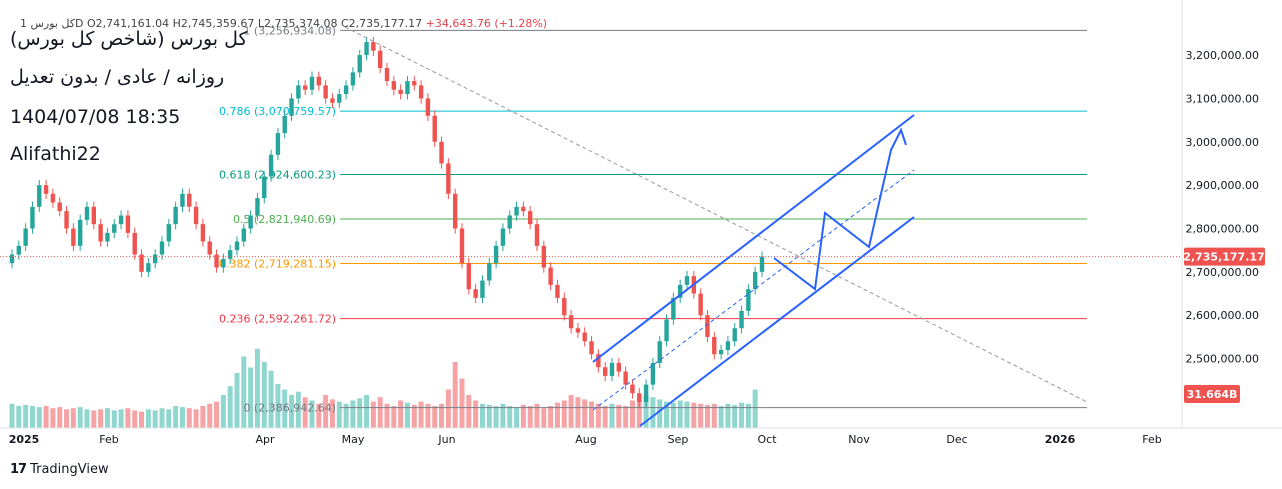 The image size is (1282, 489). I want to click on volume-badge, so click(1212, 394).